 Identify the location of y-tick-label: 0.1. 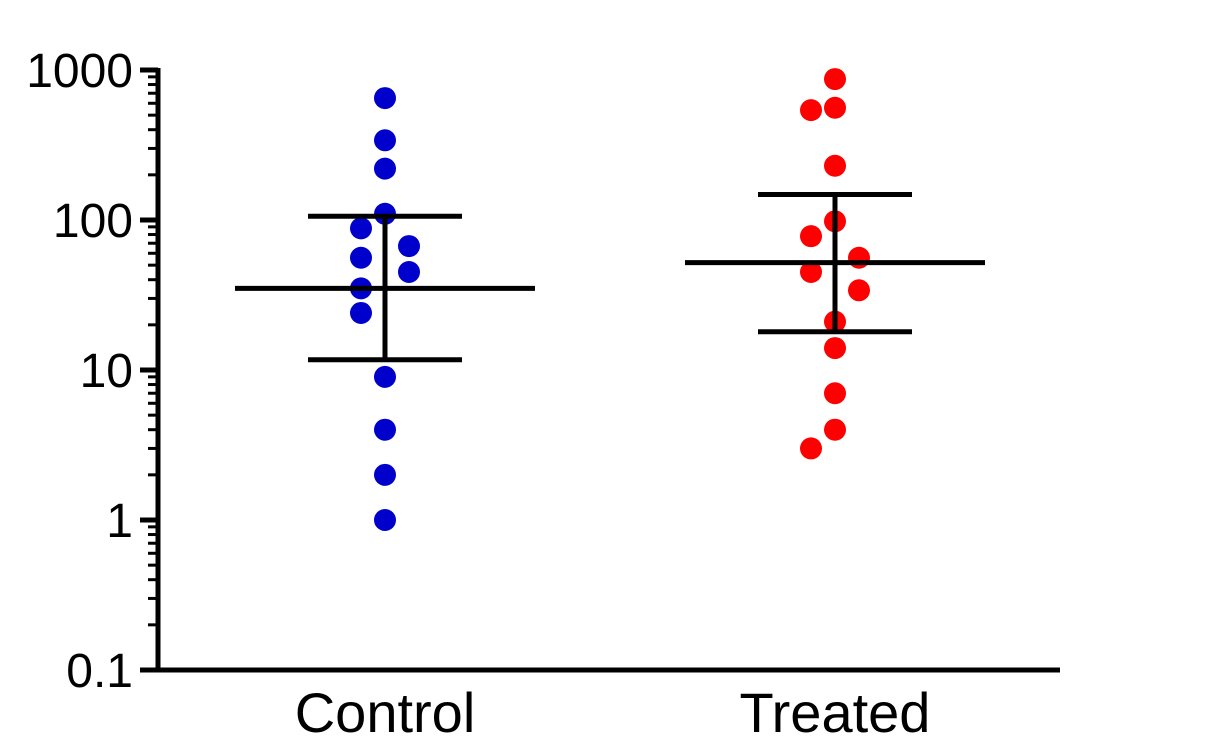
(99, 671).